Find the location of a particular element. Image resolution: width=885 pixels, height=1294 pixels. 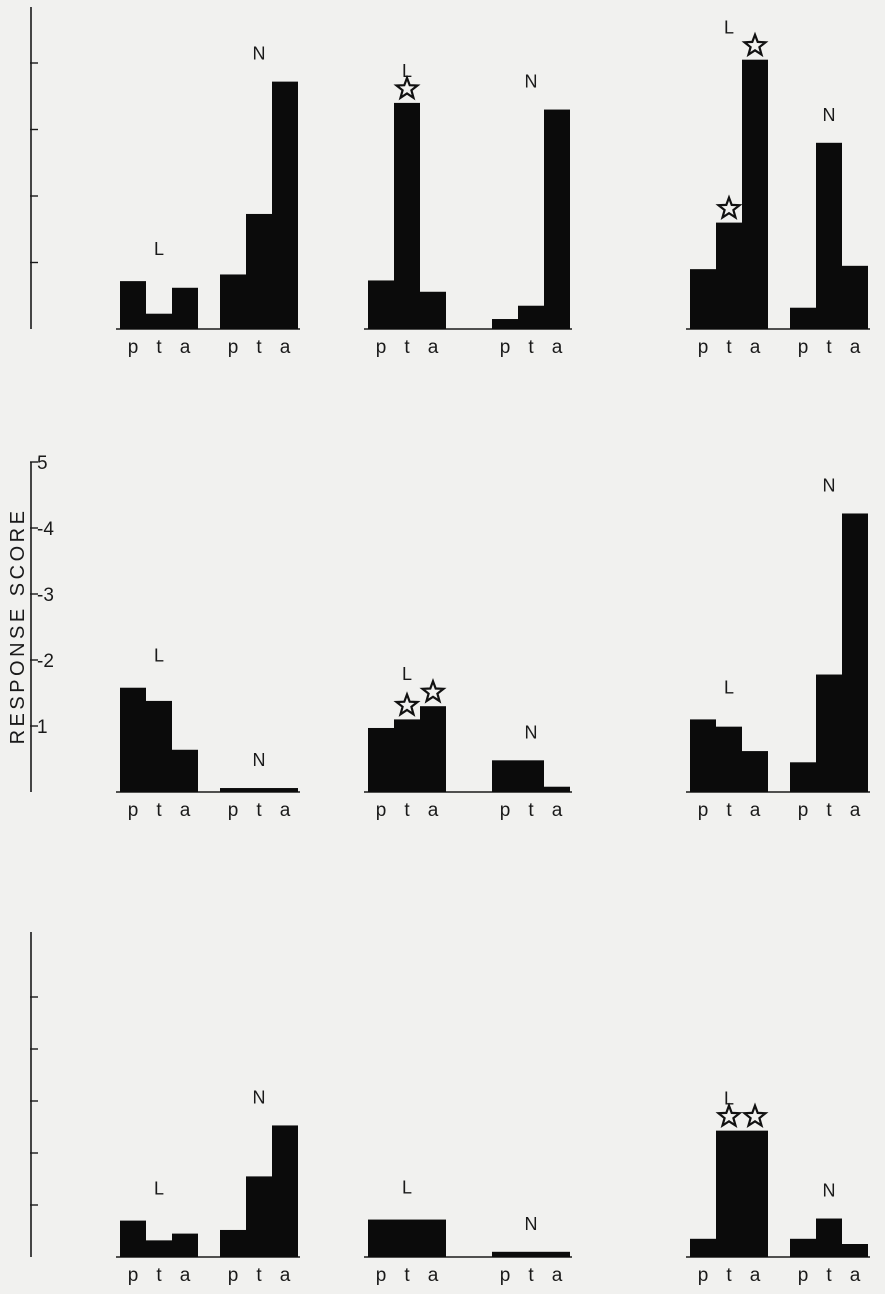

bar-panel4-N-t is located at coordinates (531, 776).